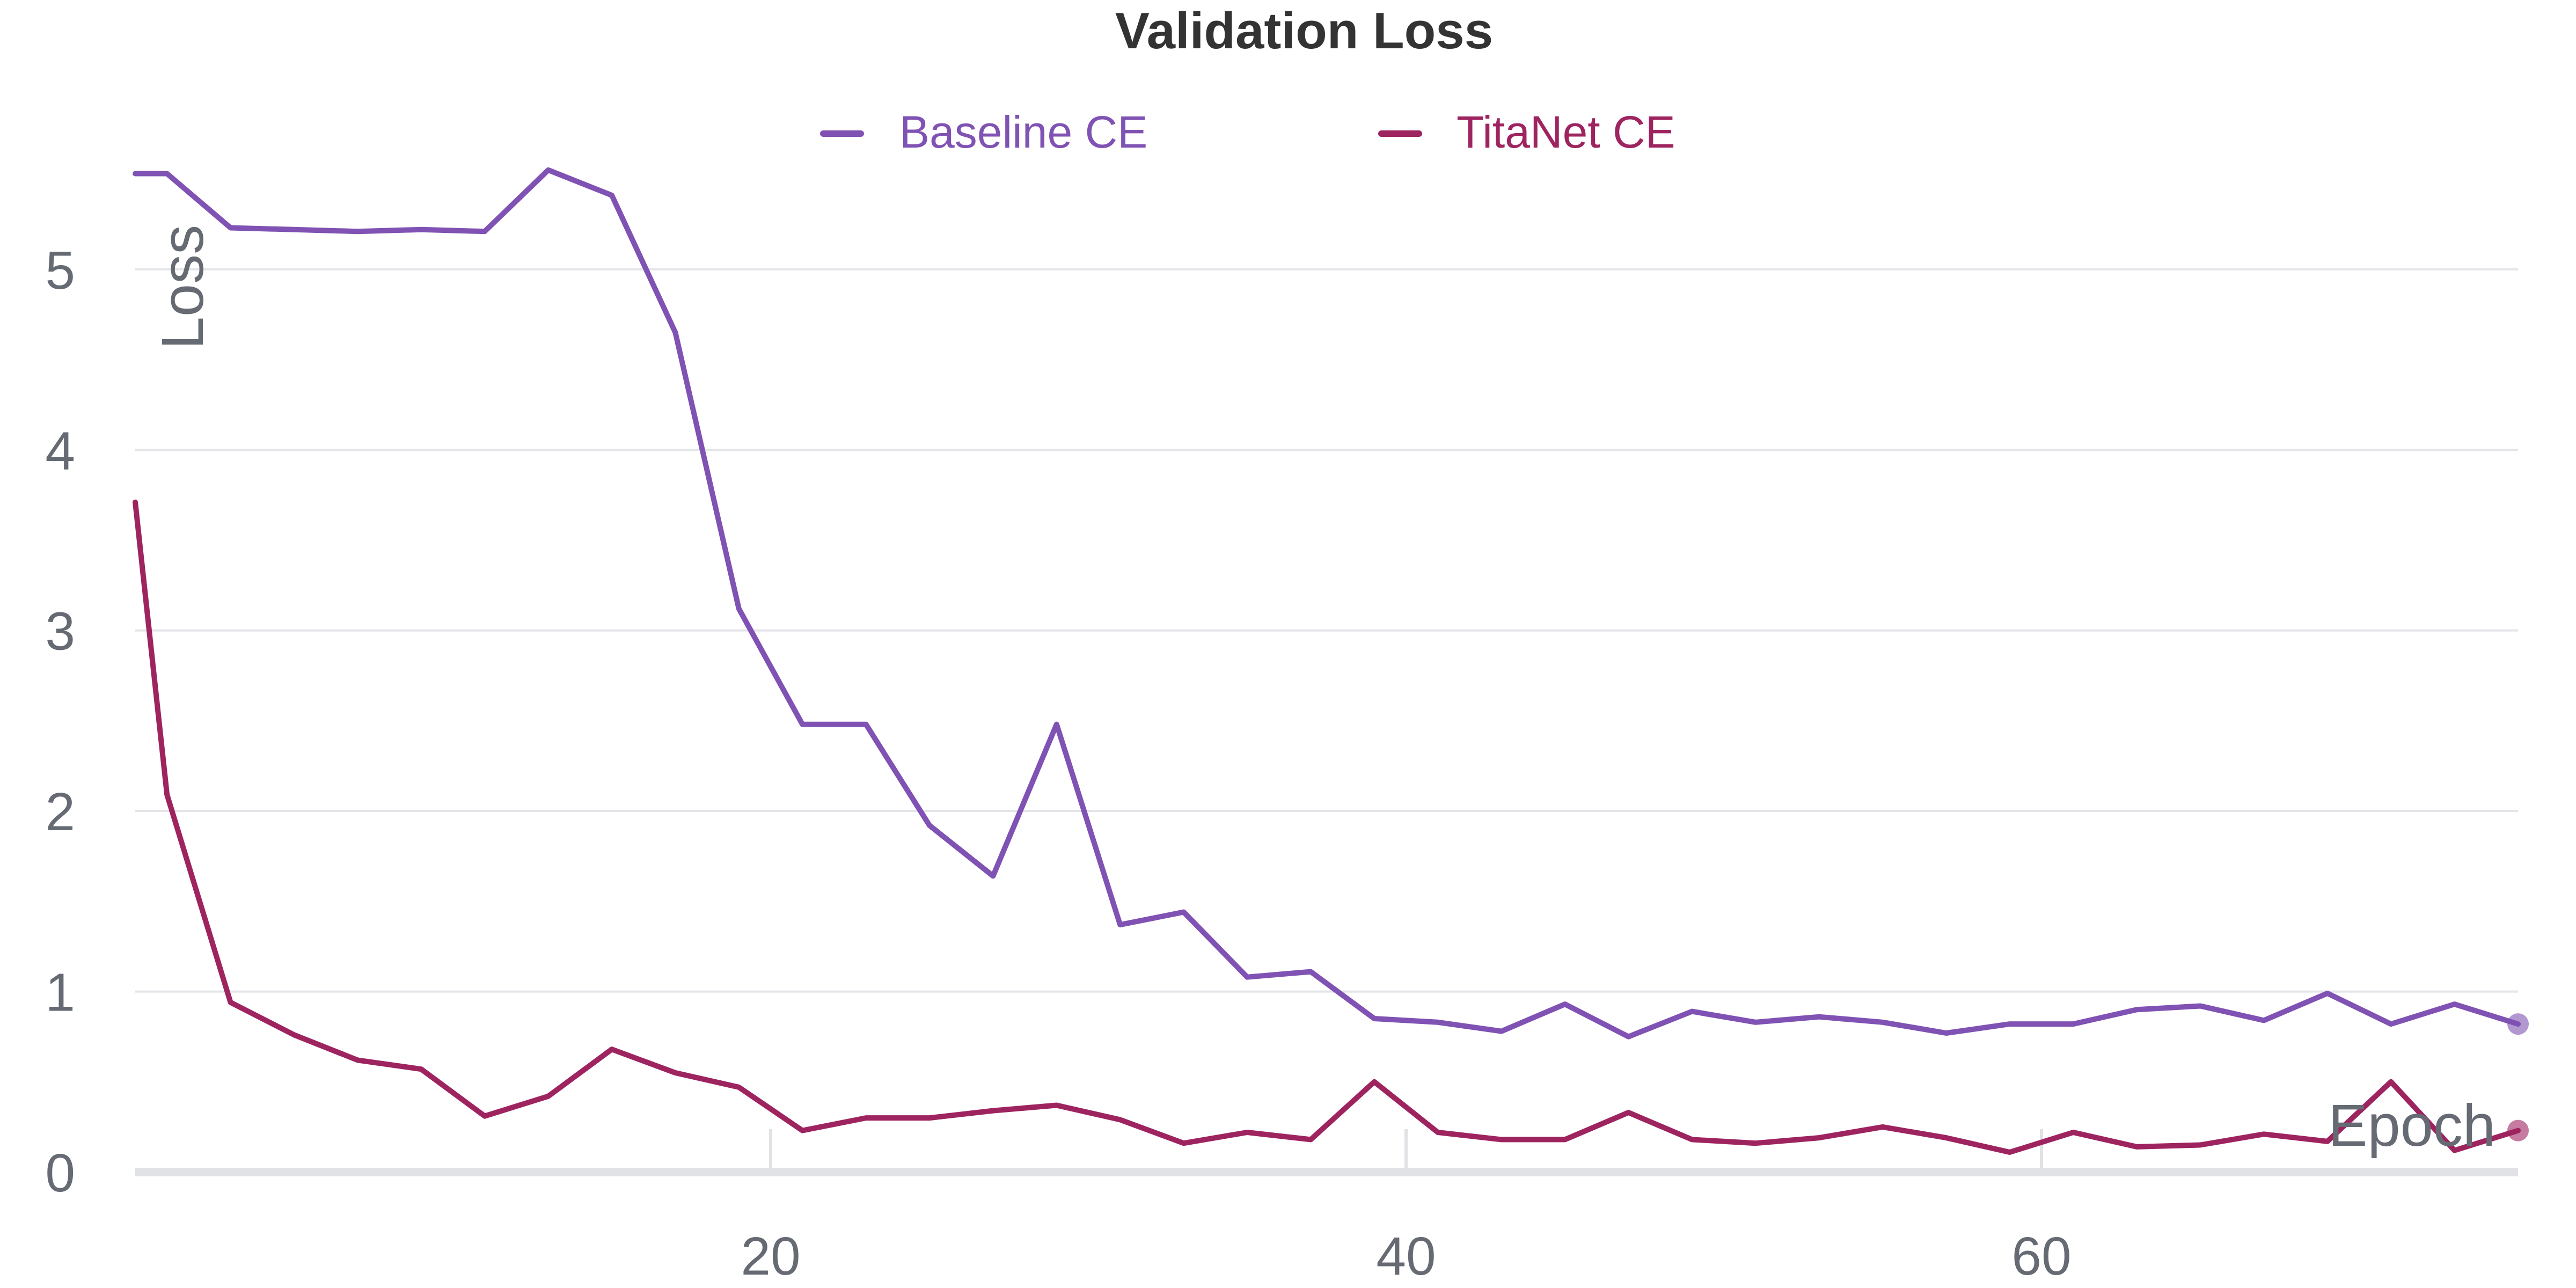 The width and height of the screenshot is (2576, 1288). What do you see at coordinates (2041, 1256) in the screenshot?
I see `x-tick-label: 60` at bounding box center [2041, 1256].